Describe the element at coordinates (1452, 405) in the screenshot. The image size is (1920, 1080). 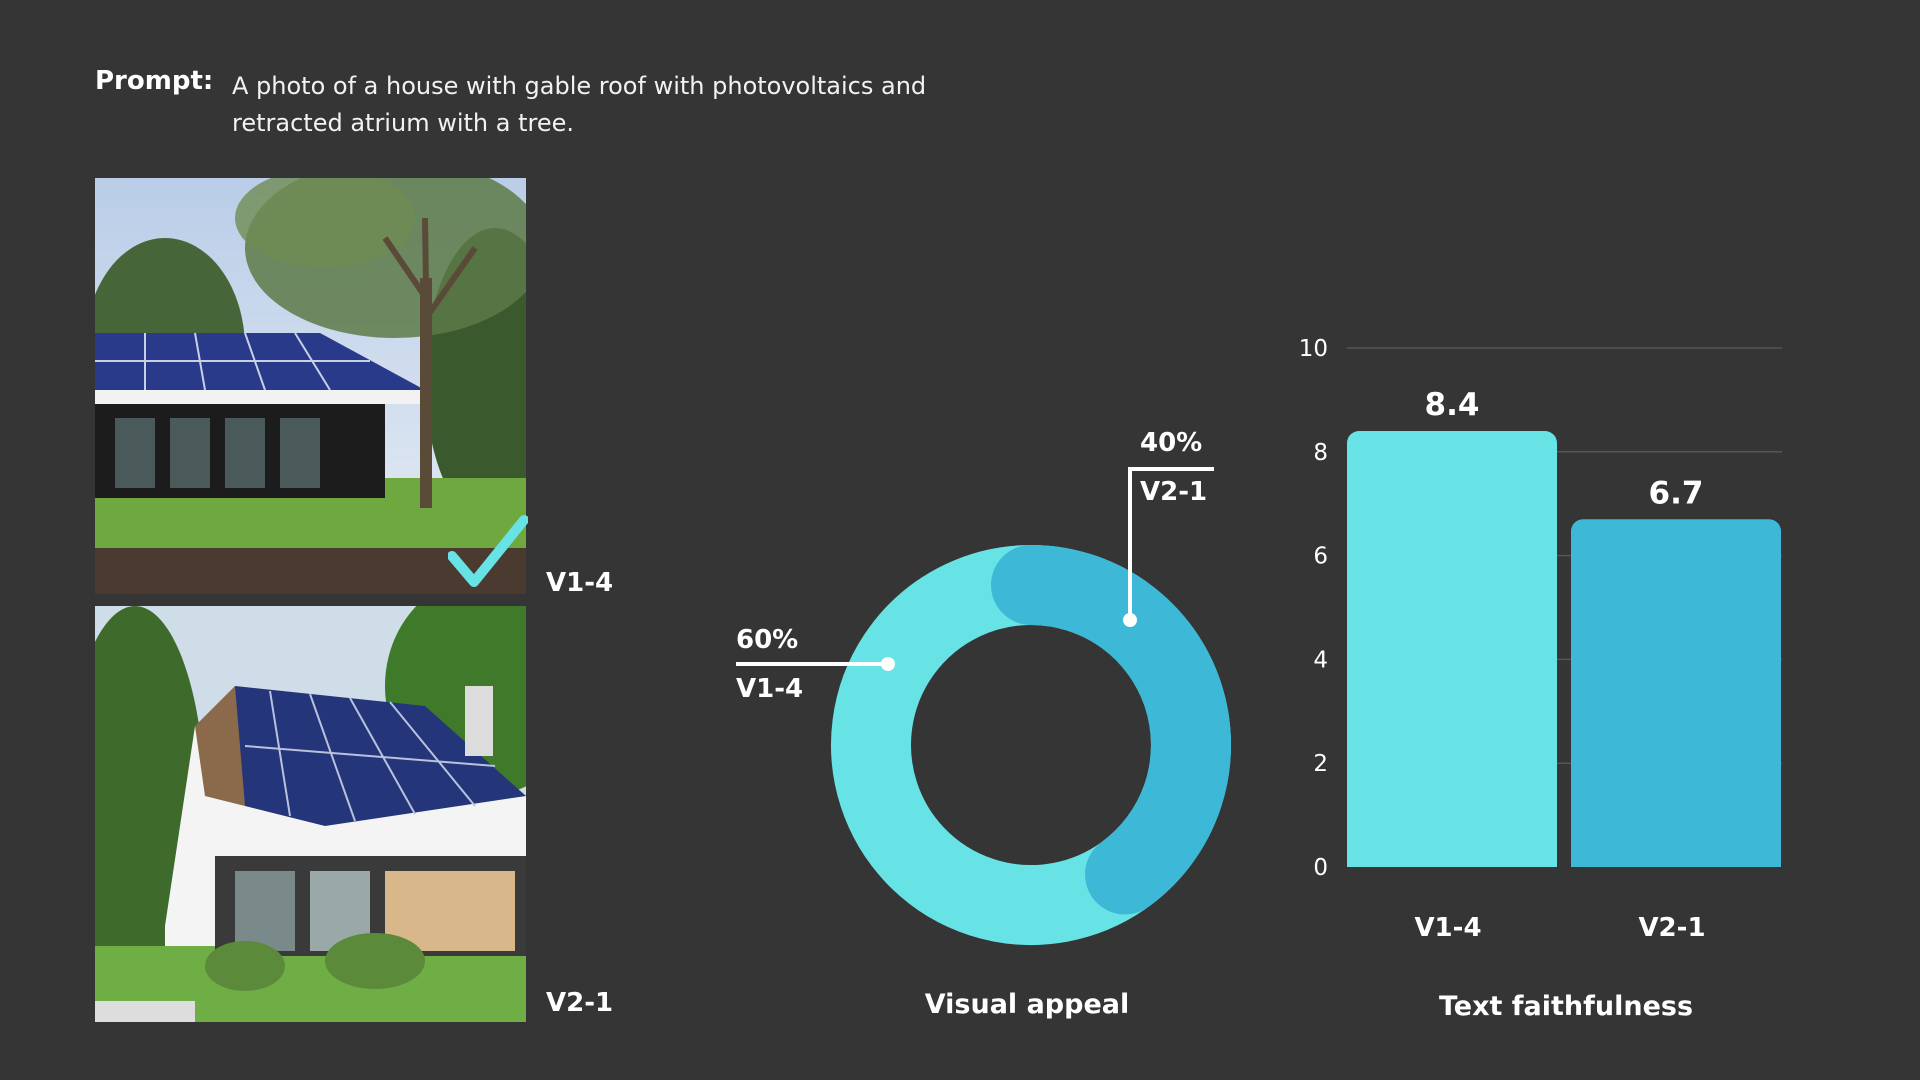
I see `bar-value-label-v1-4: 8.4` at that location.